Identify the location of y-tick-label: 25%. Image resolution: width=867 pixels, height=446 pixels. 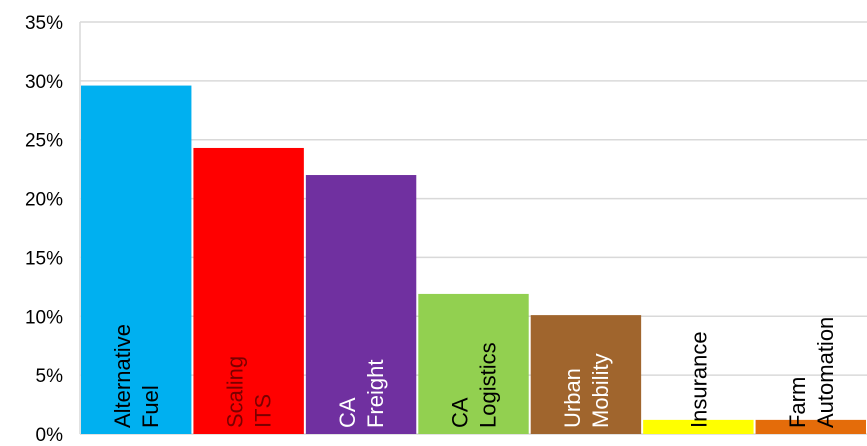
(44, 141).